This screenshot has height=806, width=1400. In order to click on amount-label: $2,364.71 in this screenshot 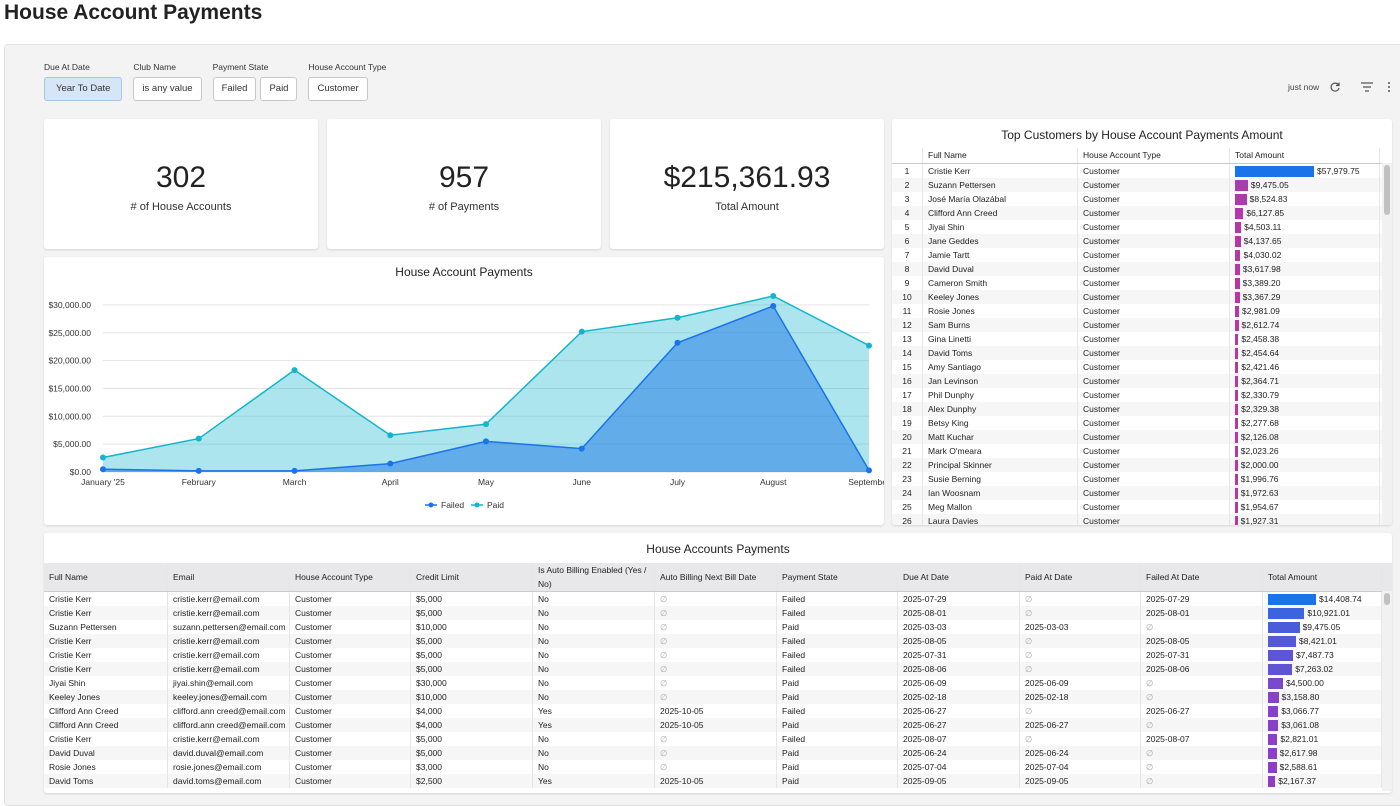, I will do `click(1260, 381)`.